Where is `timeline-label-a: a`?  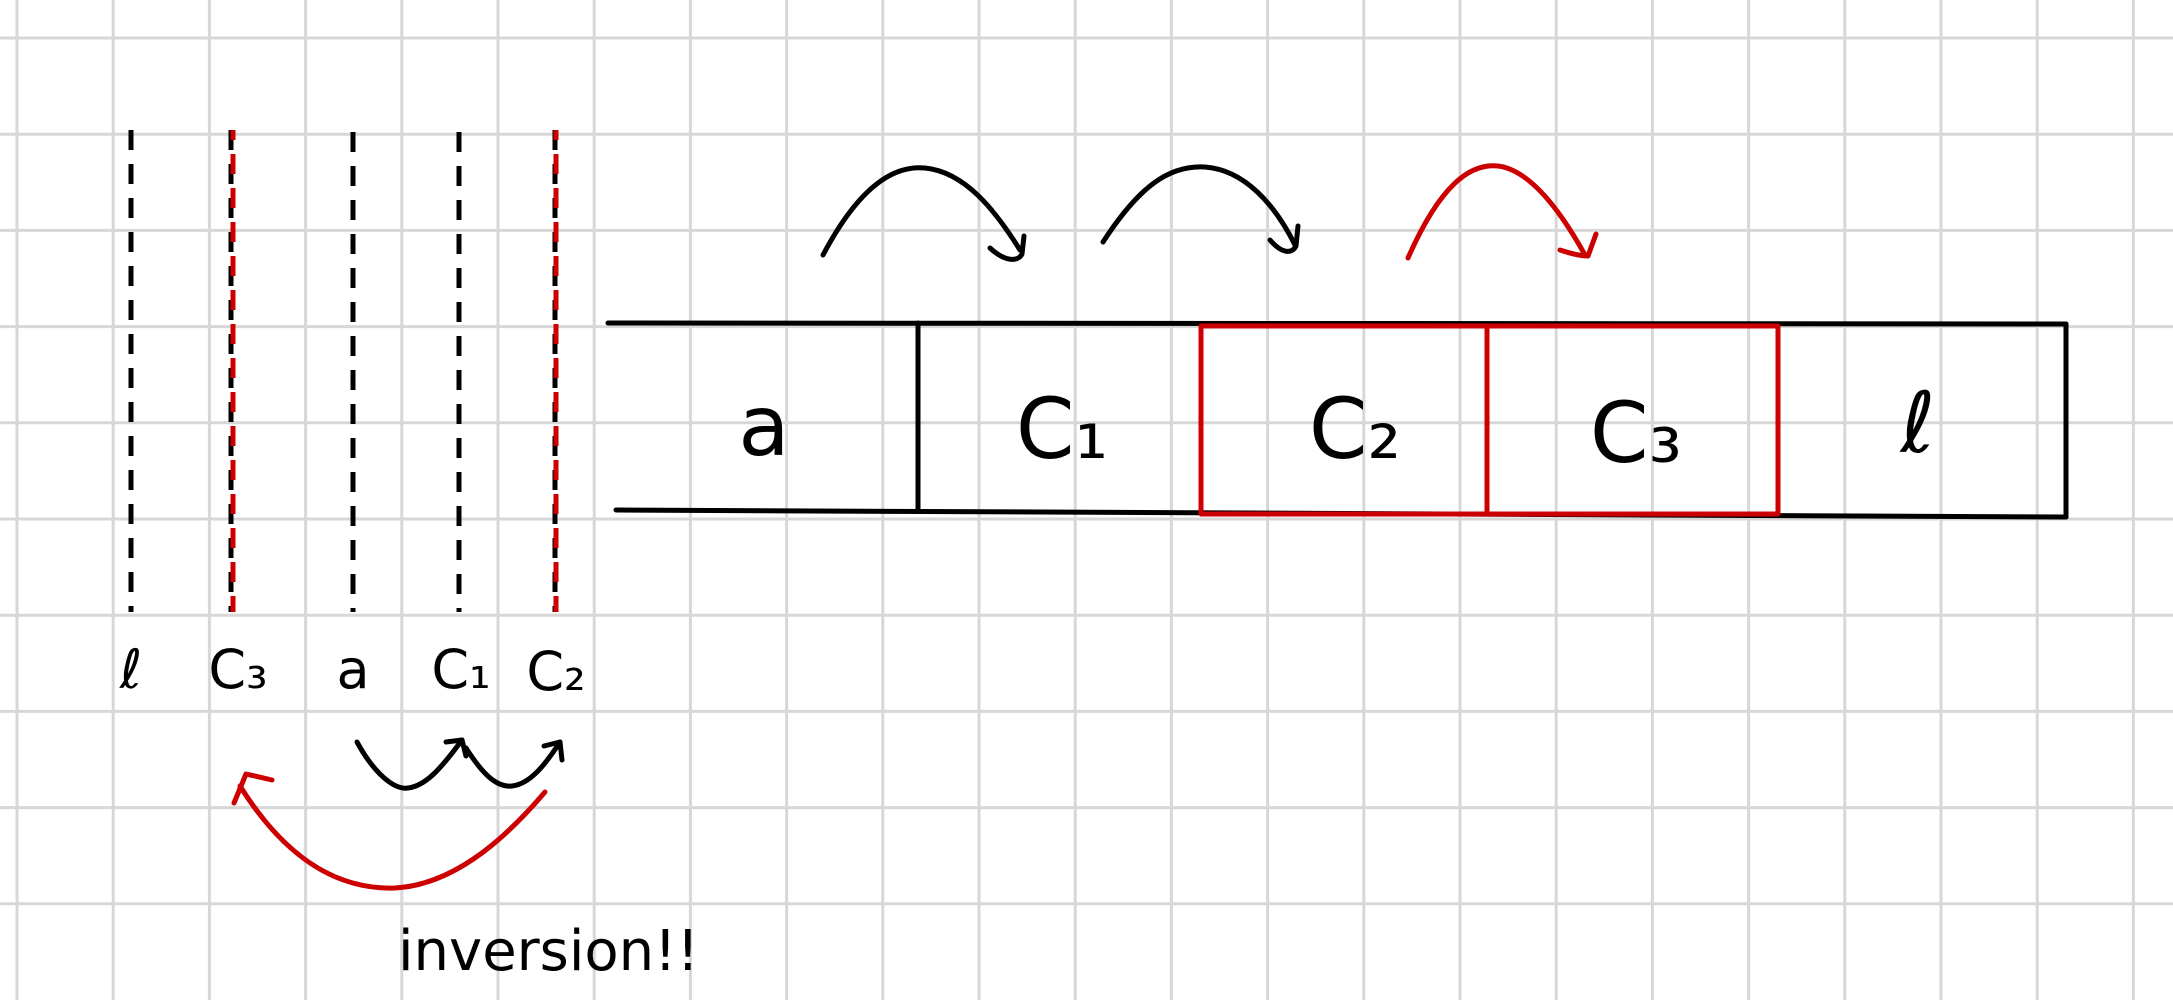 timeline-label-a: a is located at coordinates (352, 669).